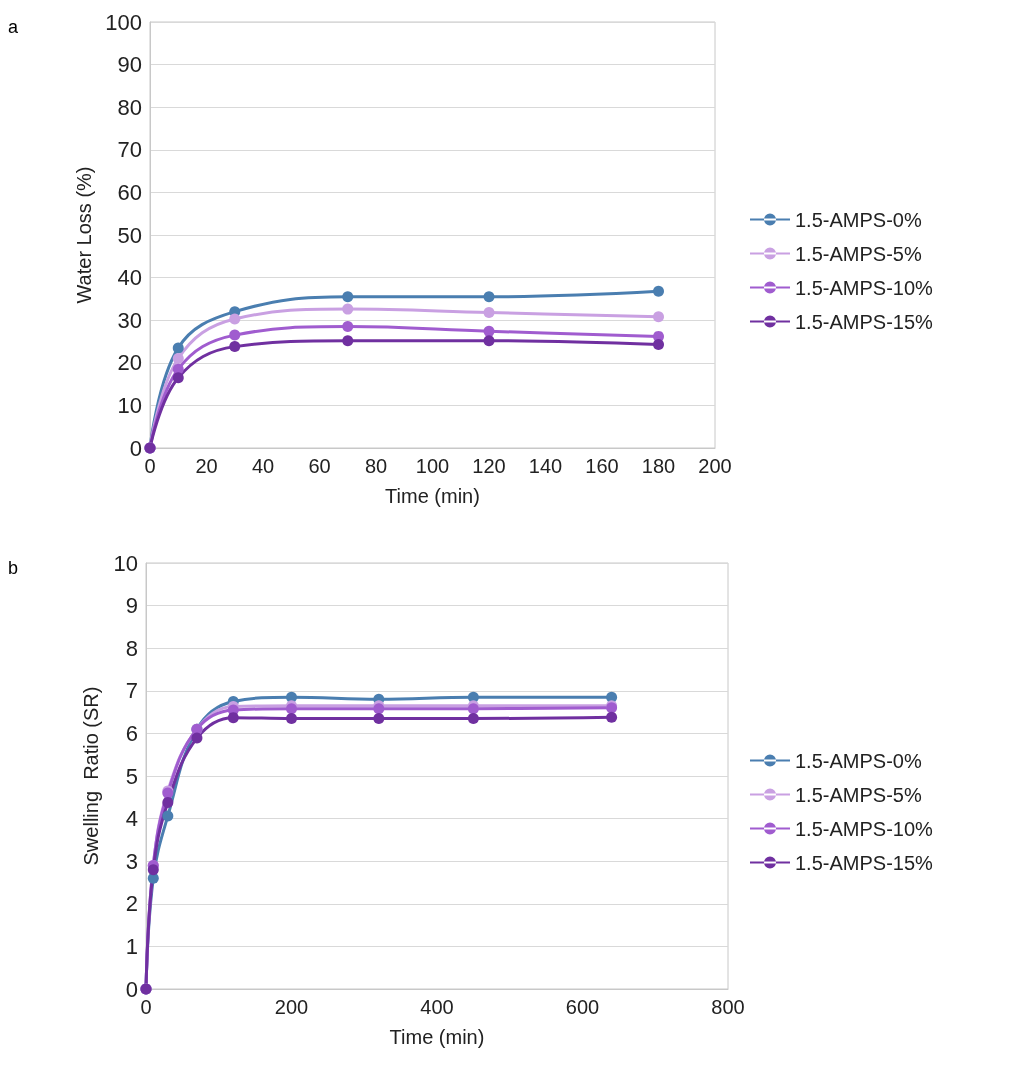  Describe the element at coordinates (129, 107) in the screenshot. I see `y-tick-label: 80` at that location.